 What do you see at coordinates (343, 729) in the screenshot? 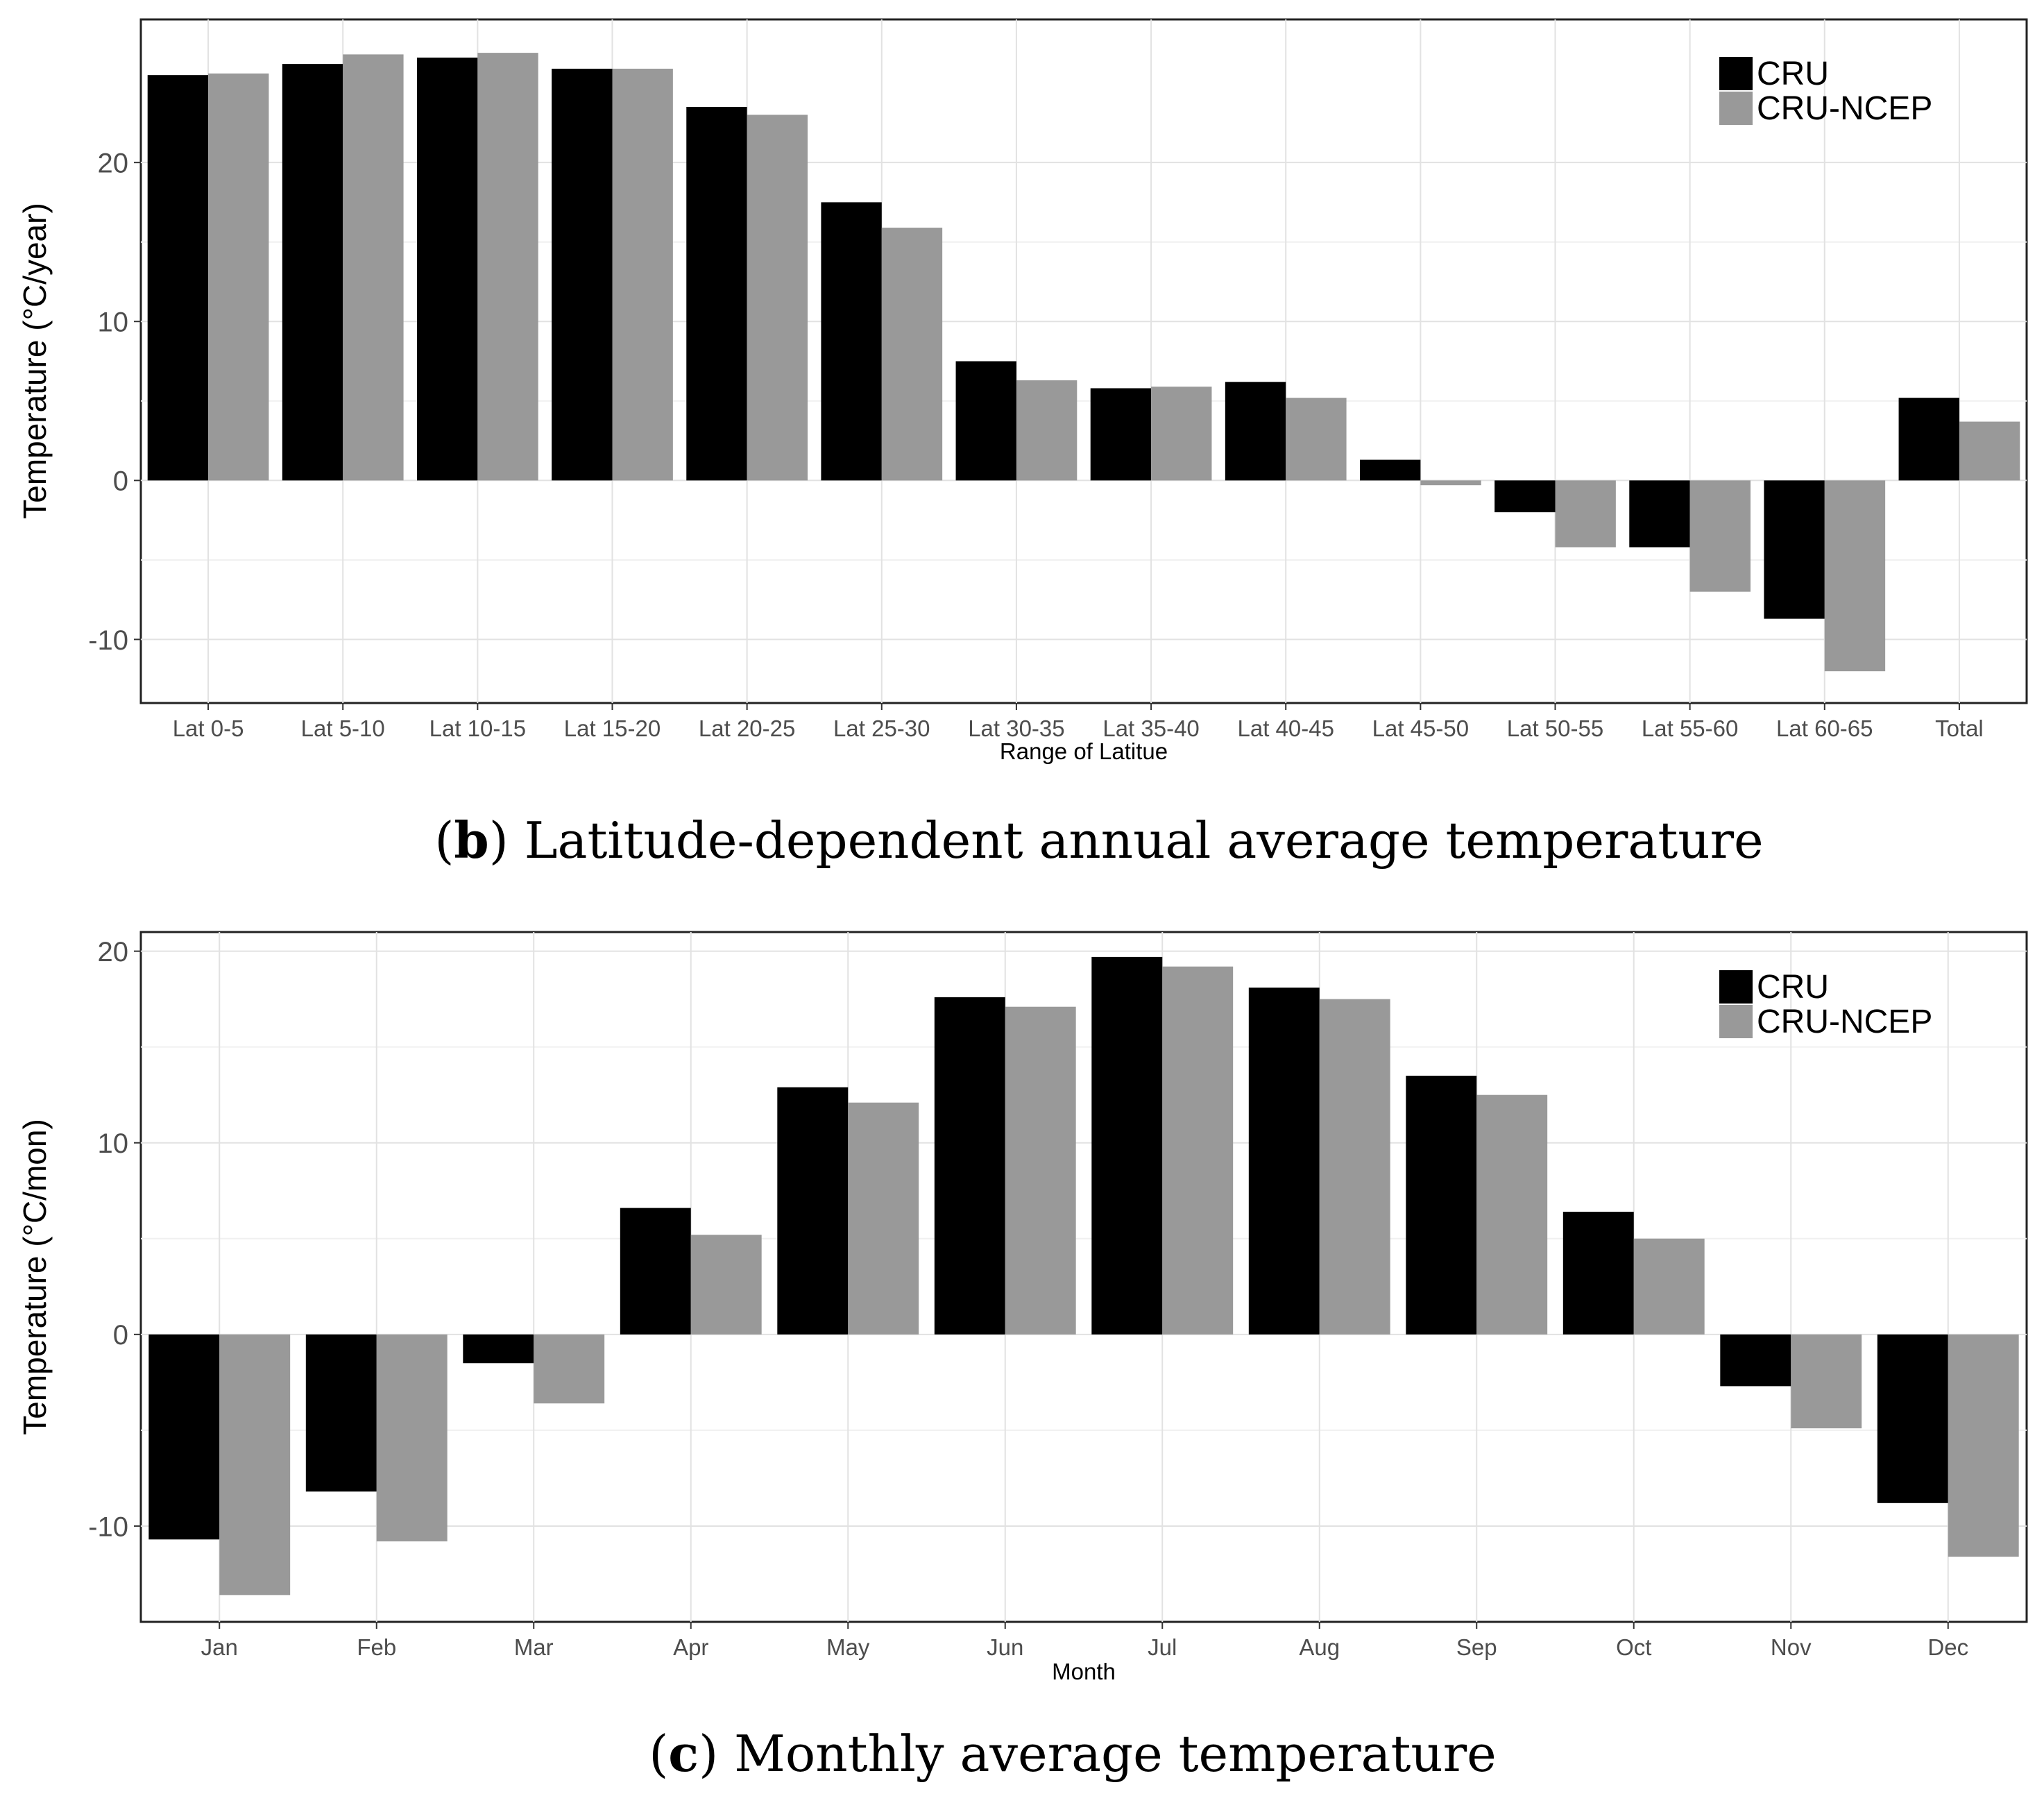
I see `x-tick-label: Lat 5-10` at bounding box center [343, 729].